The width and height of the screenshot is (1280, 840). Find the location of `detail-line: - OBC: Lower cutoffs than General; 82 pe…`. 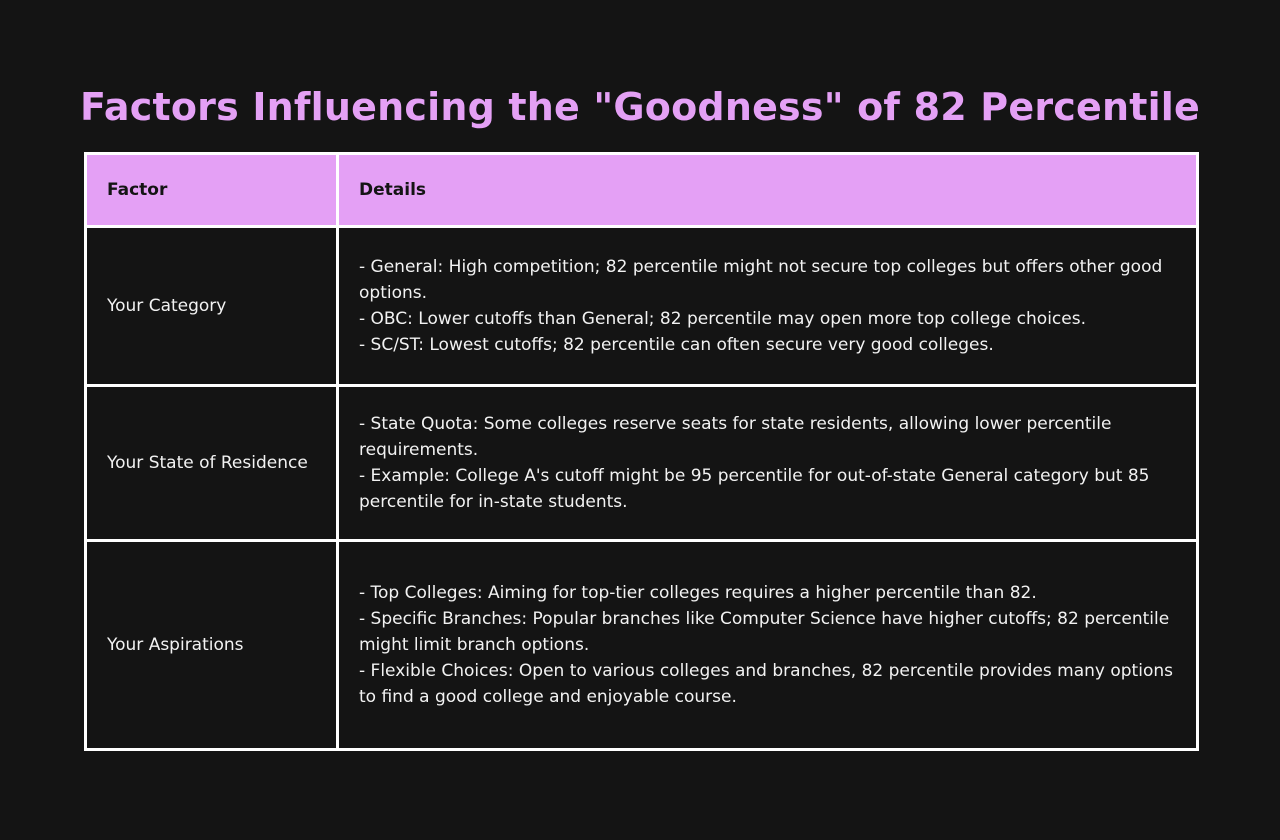

detail-line: - OBC: Lower cutoffs than General; 82 pe… is located at coordinates (722, 319).